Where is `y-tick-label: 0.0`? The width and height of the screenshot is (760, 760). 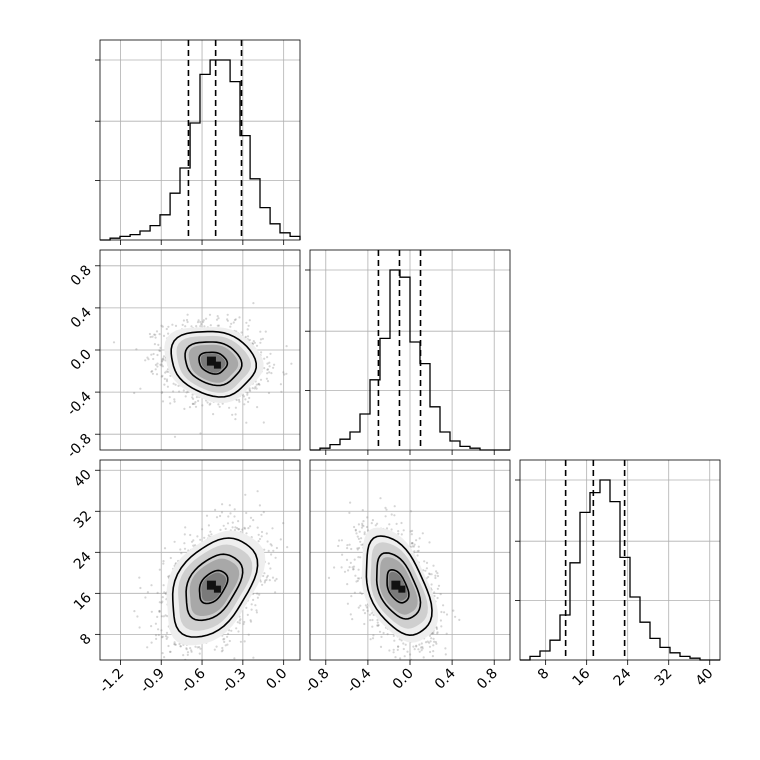
y-tick-label: 0.0 is located at coordinates (81, 360).